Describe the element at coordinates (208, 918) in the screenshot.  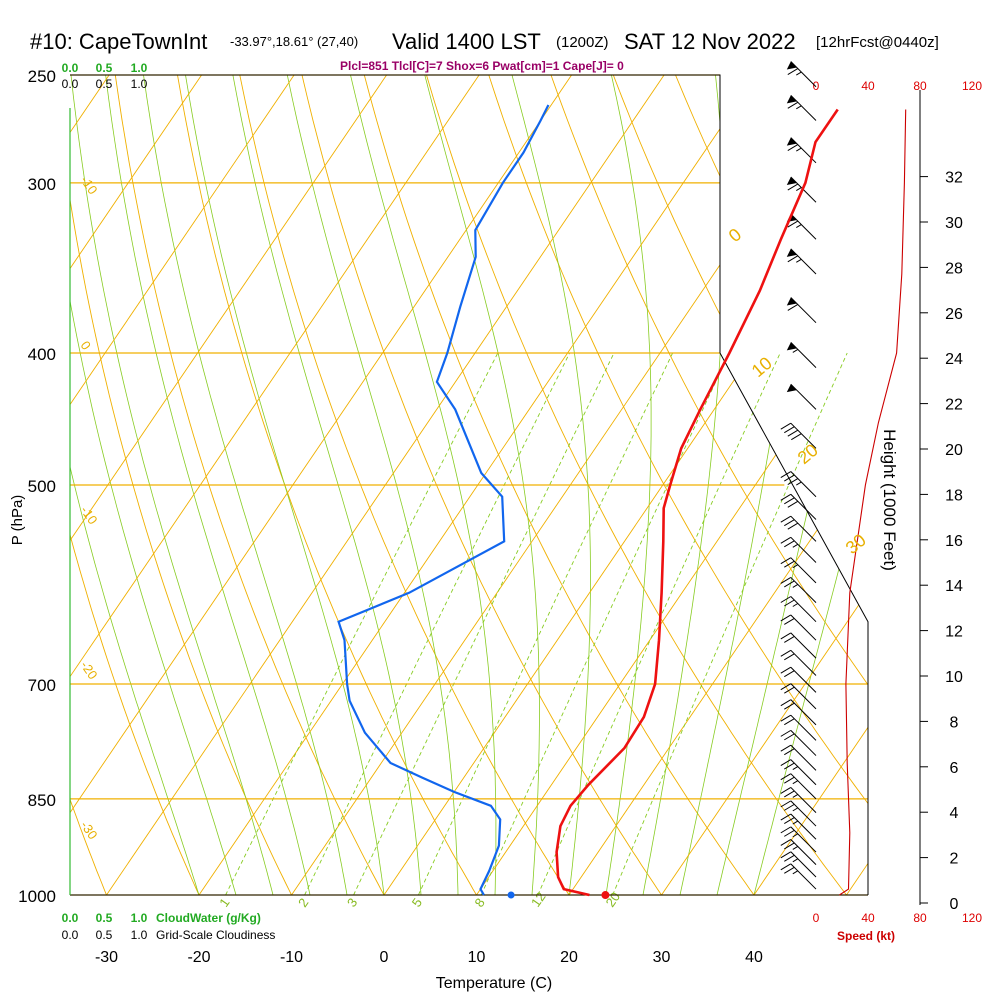
I see `cloudwater-label: CloudWater (g/Kg)` at that location.